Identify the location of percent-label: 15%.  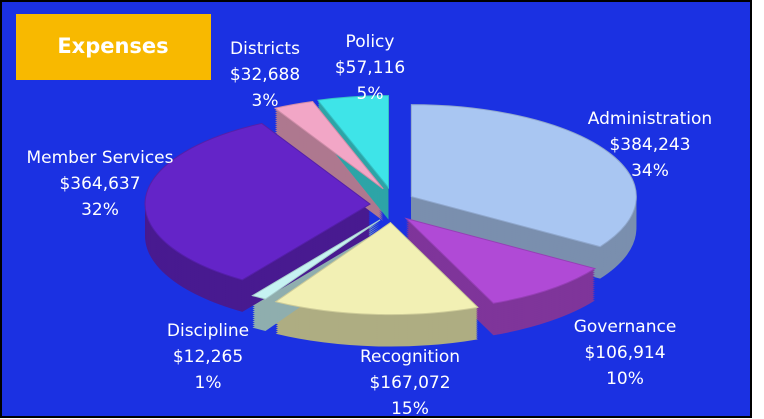
(410, 409).